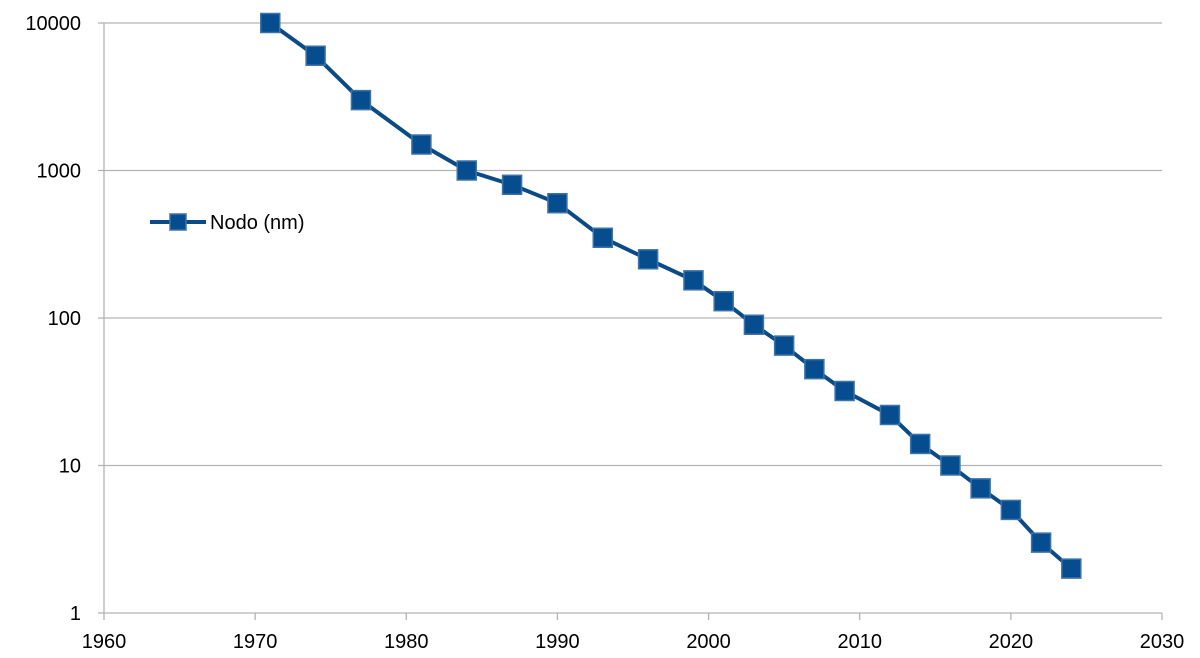 The image size is (1200, 658). Describe the element at coordinates (315, 55) in the screenshot. I see `data-point-1974` at that location.